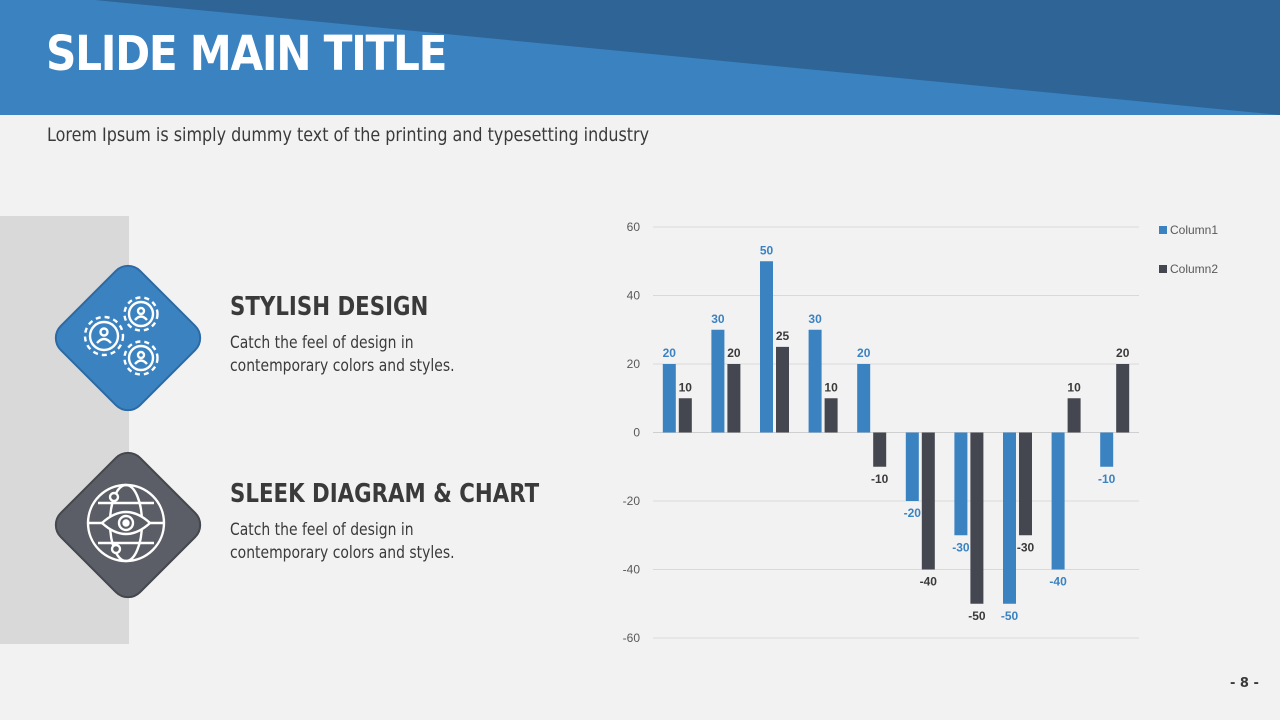 The height and width of the screenshot is (720, 1280). Describe the element at coordinates (121, 336) in the screenshot. I see `gears-people-icon` at that location.